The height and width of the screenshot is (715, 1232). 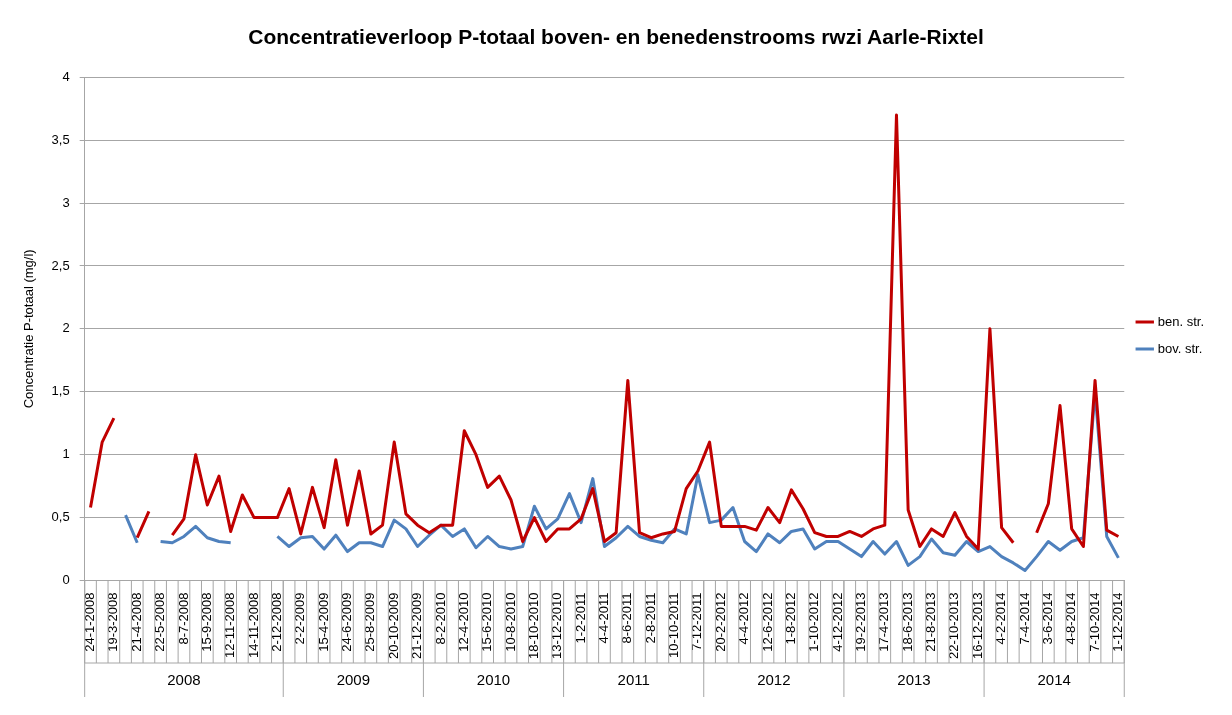 I want to click on x-tick-label: 25-8-2009, so click(x=370, y=622).